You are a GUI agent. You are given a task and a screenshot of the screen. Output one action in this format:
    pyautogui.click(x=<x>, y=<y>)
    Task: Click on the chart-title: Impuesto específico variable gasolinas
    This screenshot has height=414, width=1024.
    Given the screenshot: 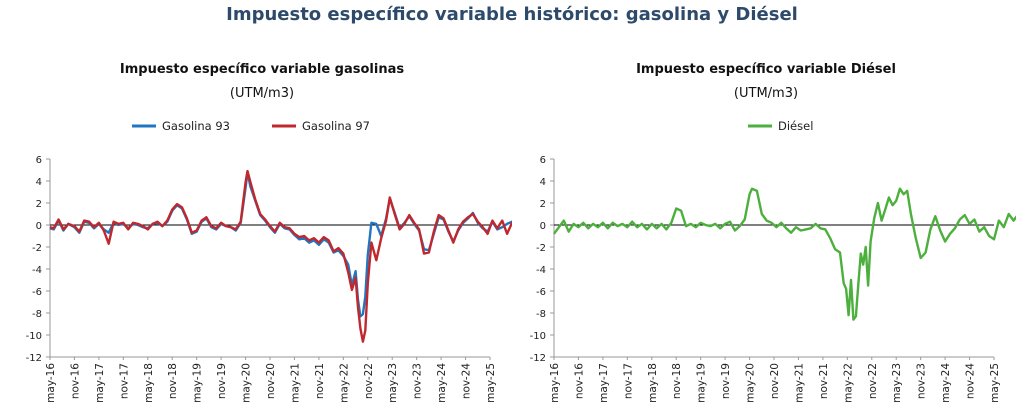 What is the action you would take?
    pyautogui.click(x=262, y=69)
    